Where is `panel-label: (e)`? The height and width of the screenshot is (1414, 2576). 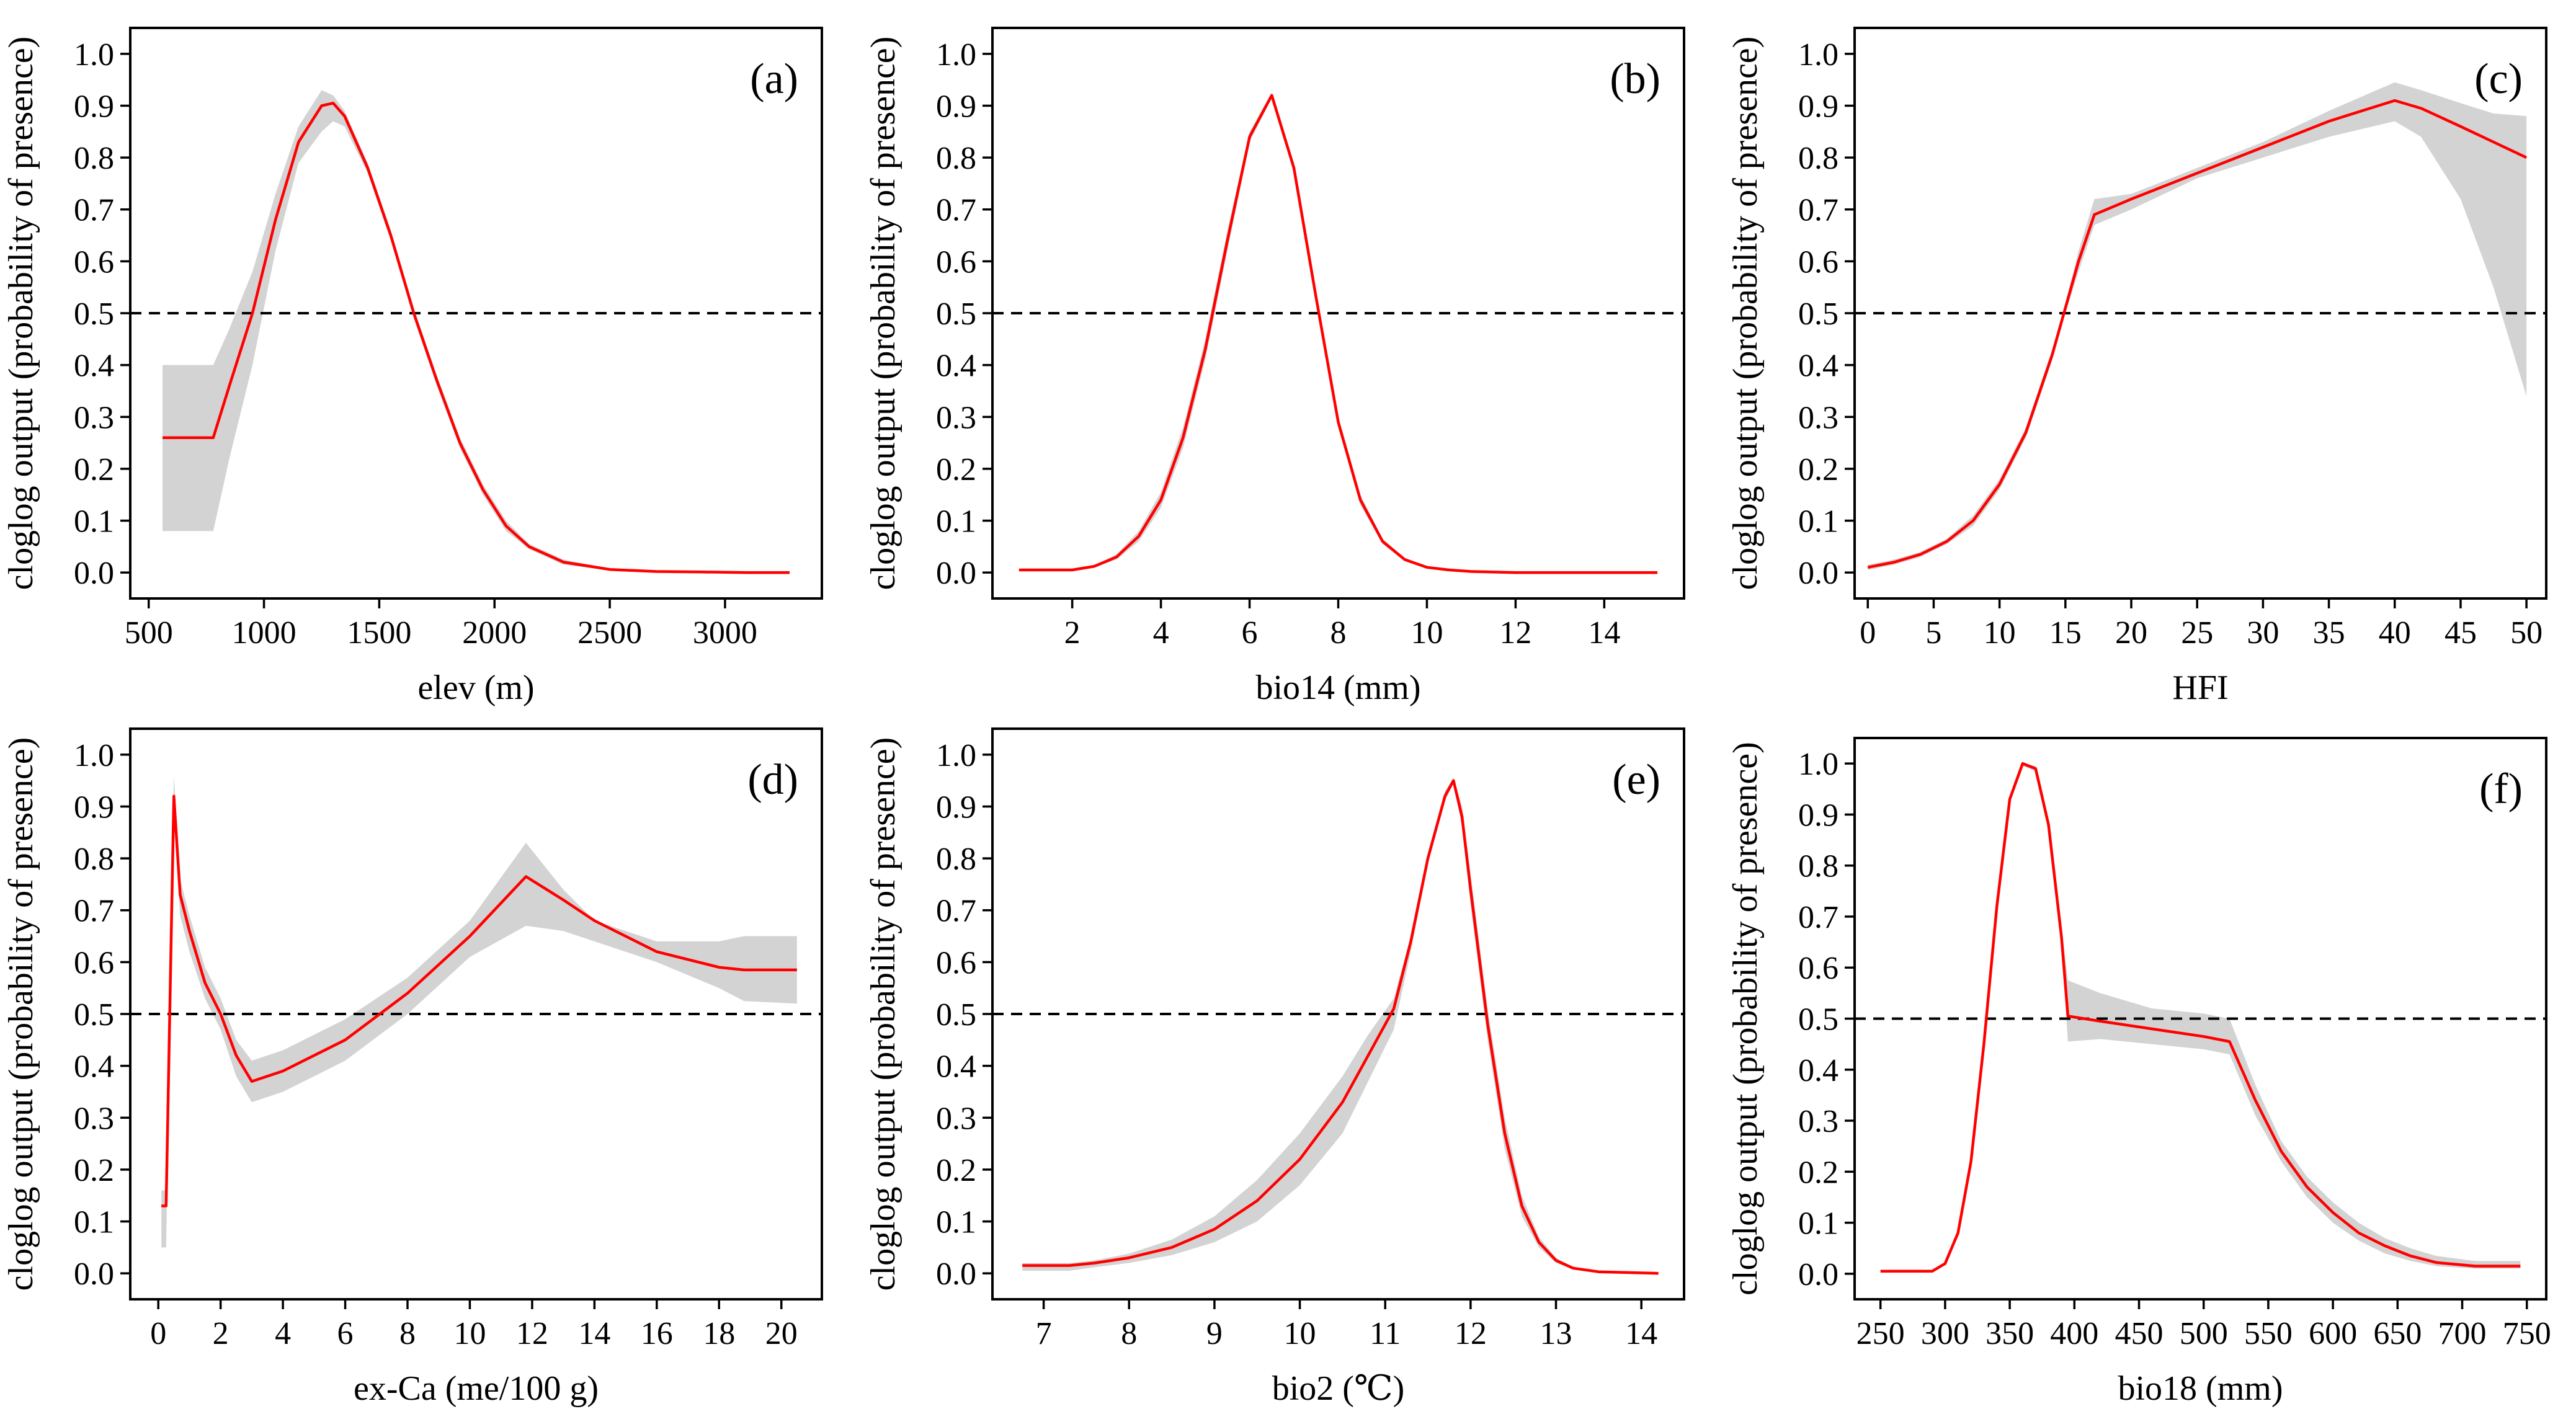 panel-label: (e) is located at coordinates (1636, 780).